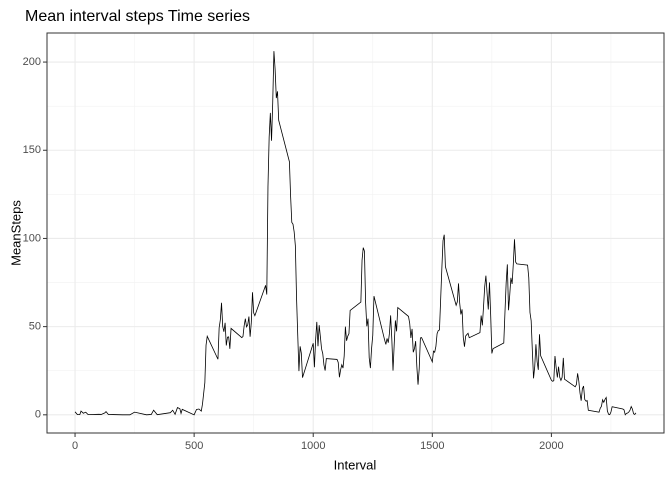 This screenshot has width=672, height=480. Describe the element at coordinates (137, 16) in the screenshot. I see `chart-title: Mean interval steps Time series` at that location.